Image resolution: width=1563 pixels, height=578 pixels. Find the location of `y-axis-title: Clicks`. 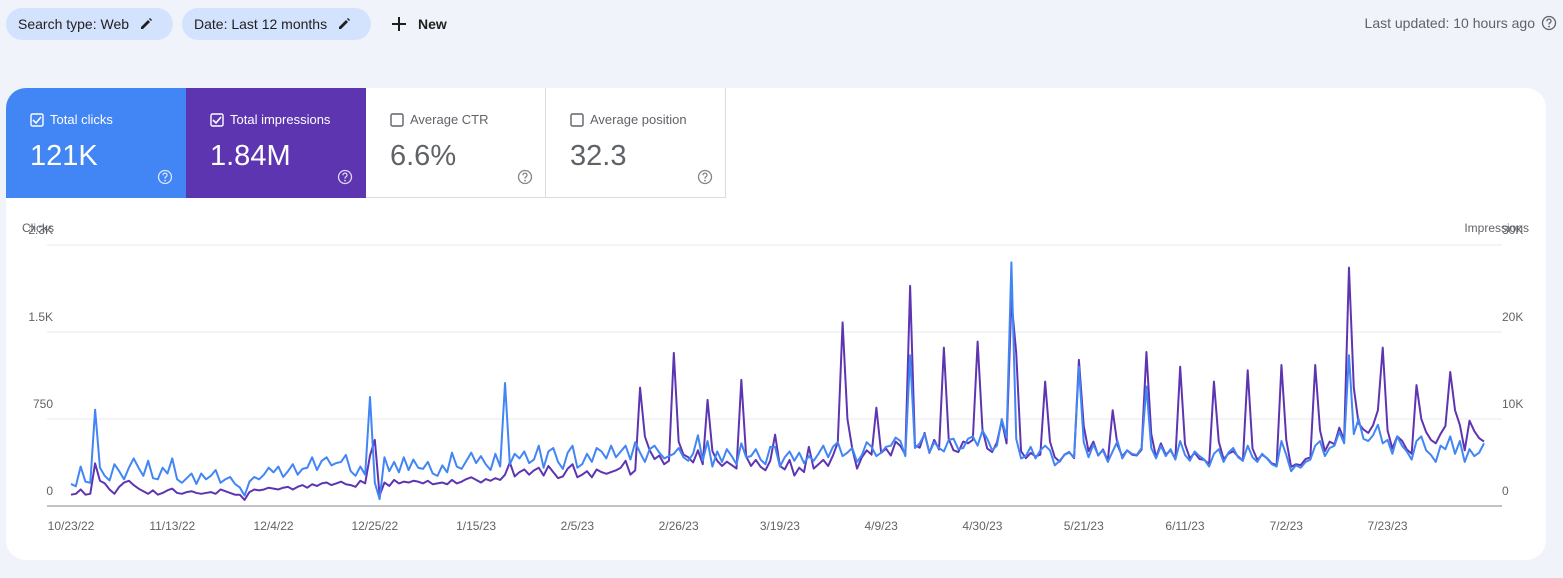

y-axis-title: Clicks is located at coordinates (38, 228).